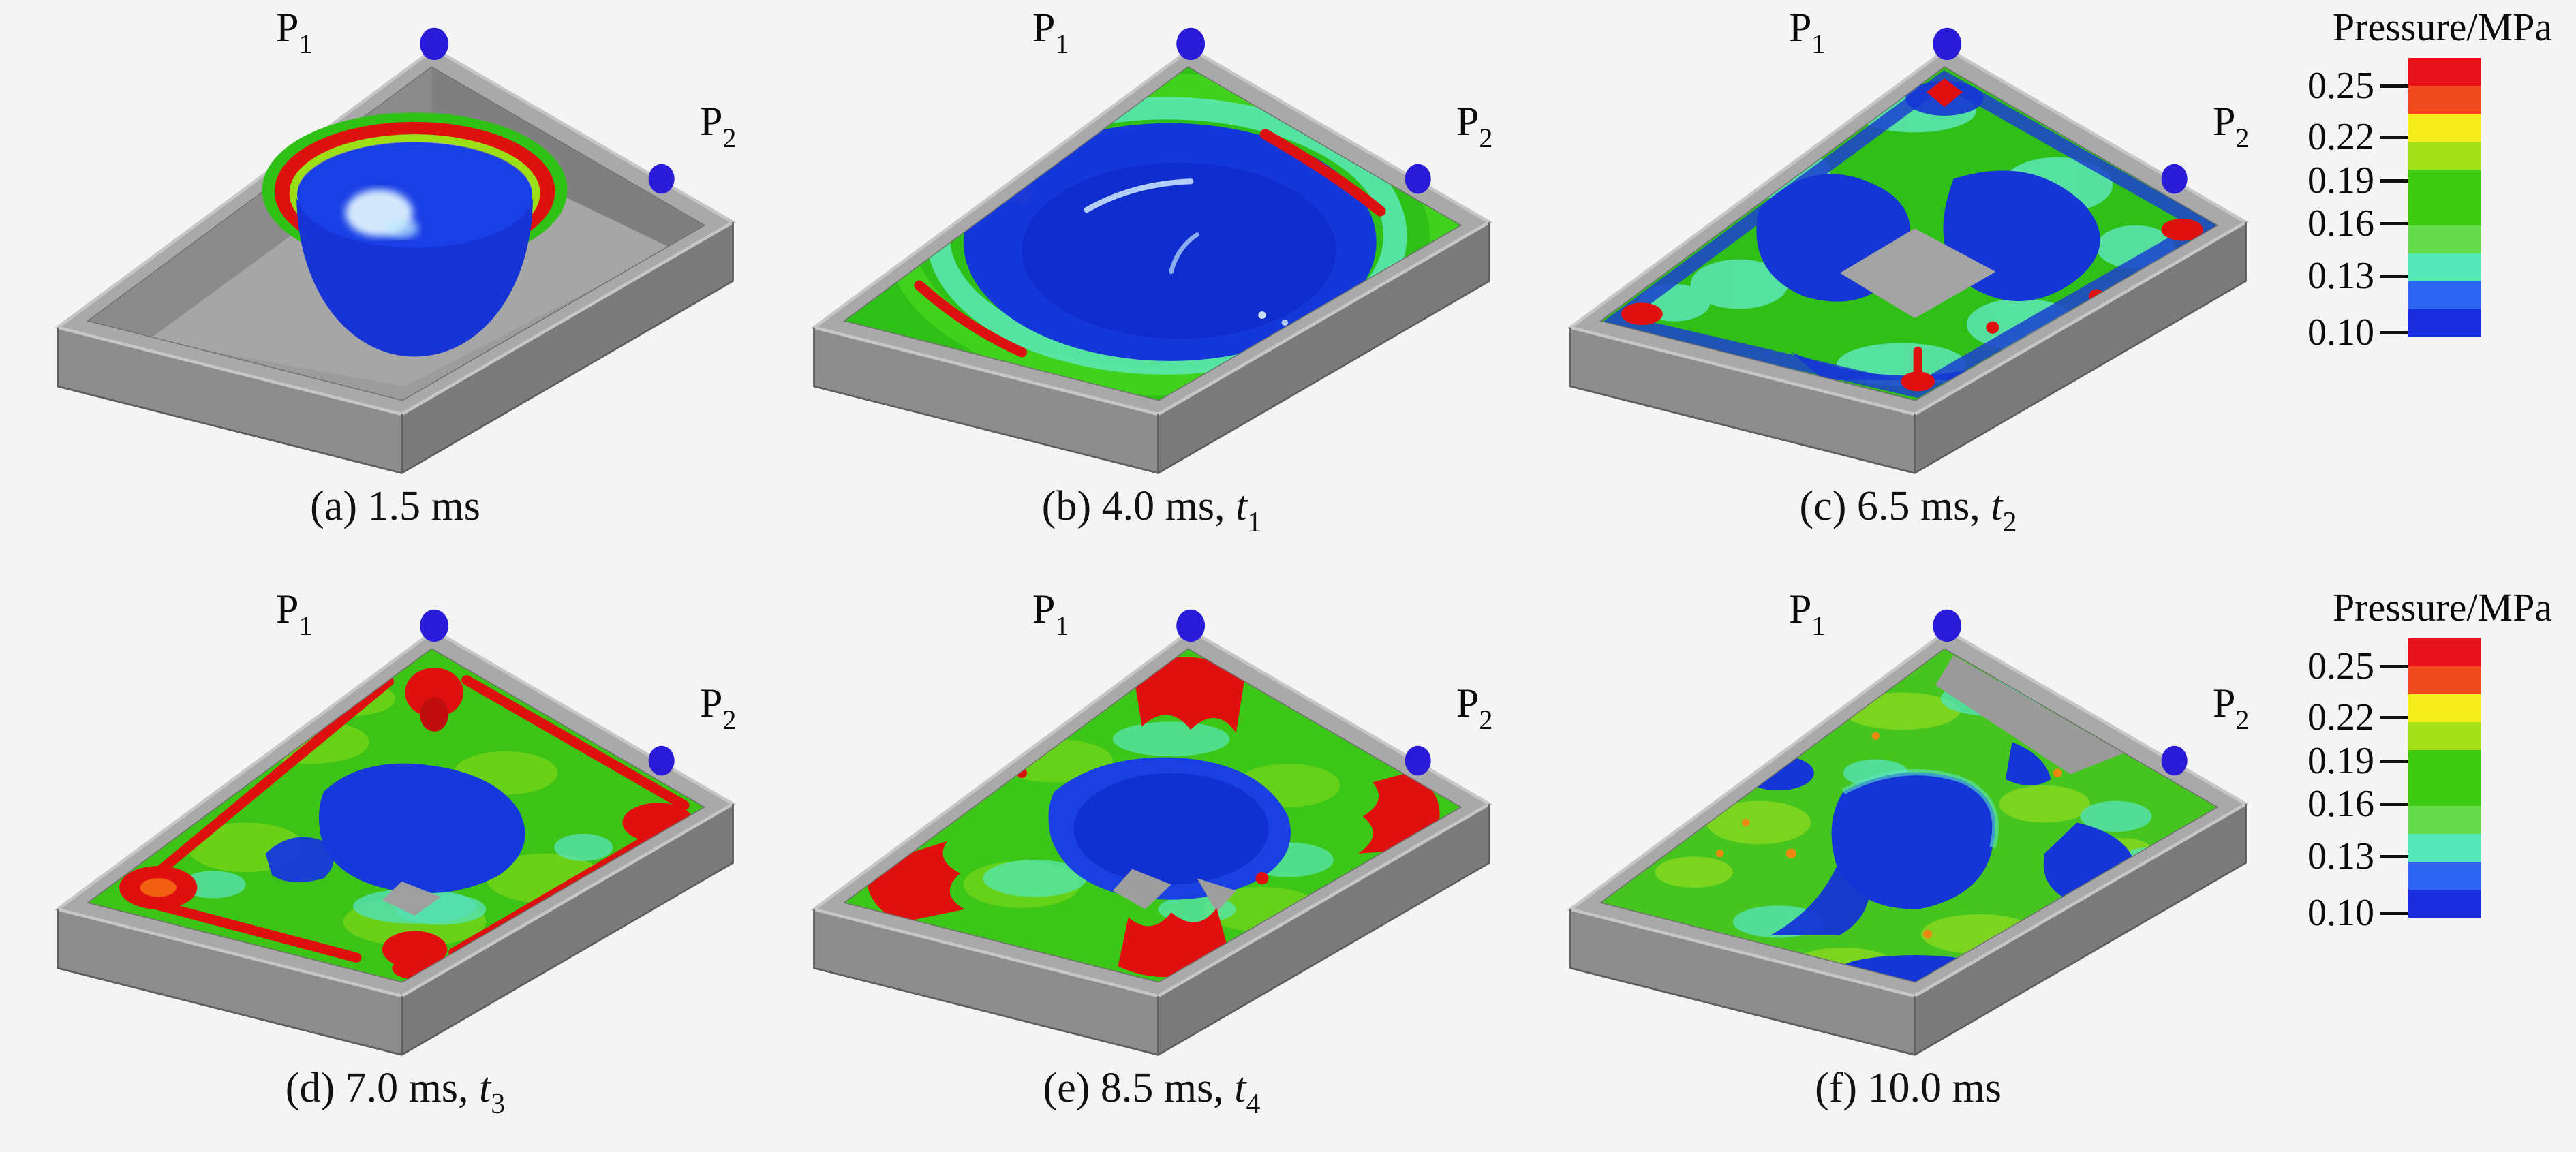  What do you see at coordinates (1908, 837) in the screenshot?
I see `panel-f-render` at bounding box center [1908, 837].